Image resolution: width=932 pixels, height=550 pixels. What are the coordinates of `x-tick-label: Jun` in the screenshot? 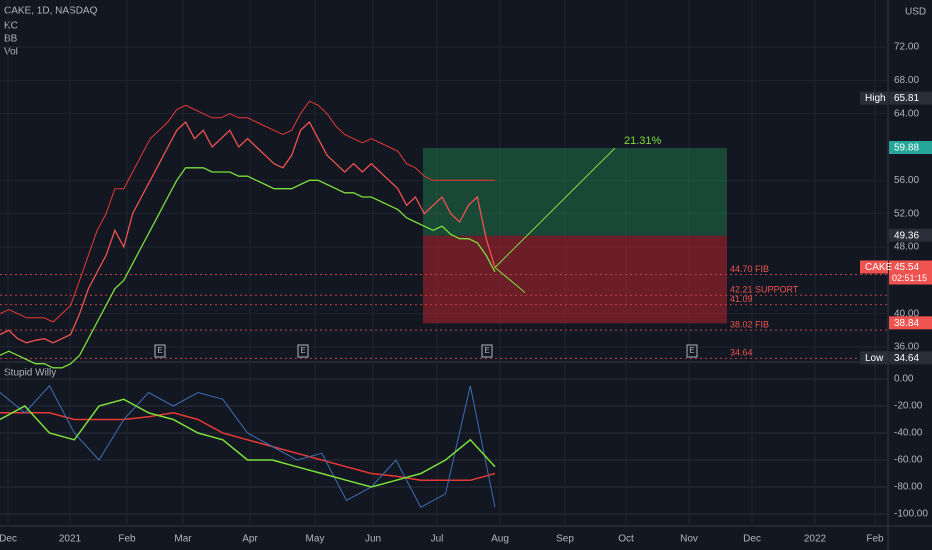 It's located at (373, 539).